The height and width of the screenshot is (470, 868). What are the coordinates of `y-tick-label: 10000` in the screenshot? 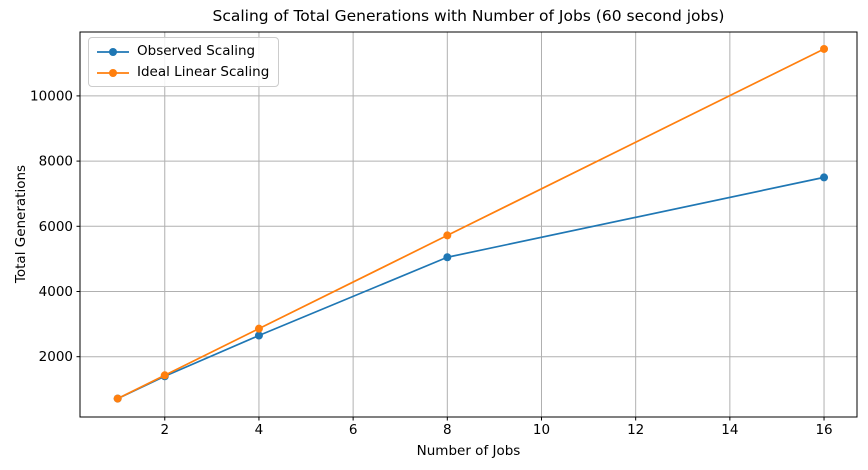 It's located at (51, 96).